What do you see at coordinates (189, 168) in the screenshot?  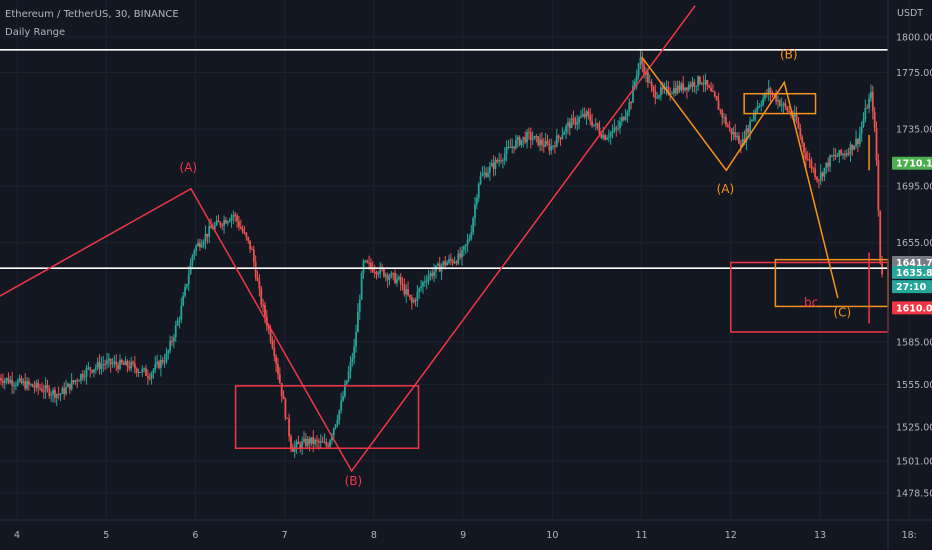 I see `wave-label: (A)` at bounding box center [189, 168].